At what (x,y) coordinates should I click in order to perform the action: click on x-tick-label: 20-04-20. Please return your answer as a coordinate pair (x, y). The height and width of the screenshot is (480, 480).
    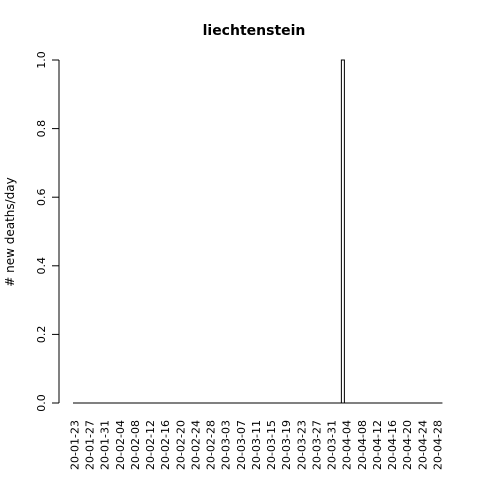
    Looking at the image, I should click on (407, 445).